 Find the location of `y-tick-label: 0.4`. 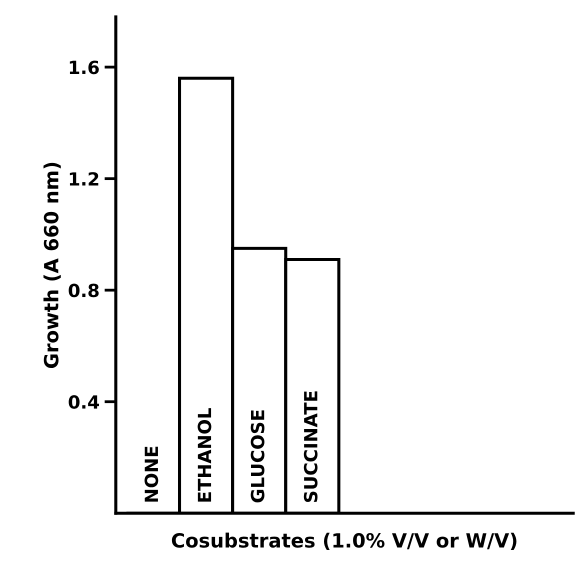

y-tick-label: 0.4 is located at coordinates (83, 402).